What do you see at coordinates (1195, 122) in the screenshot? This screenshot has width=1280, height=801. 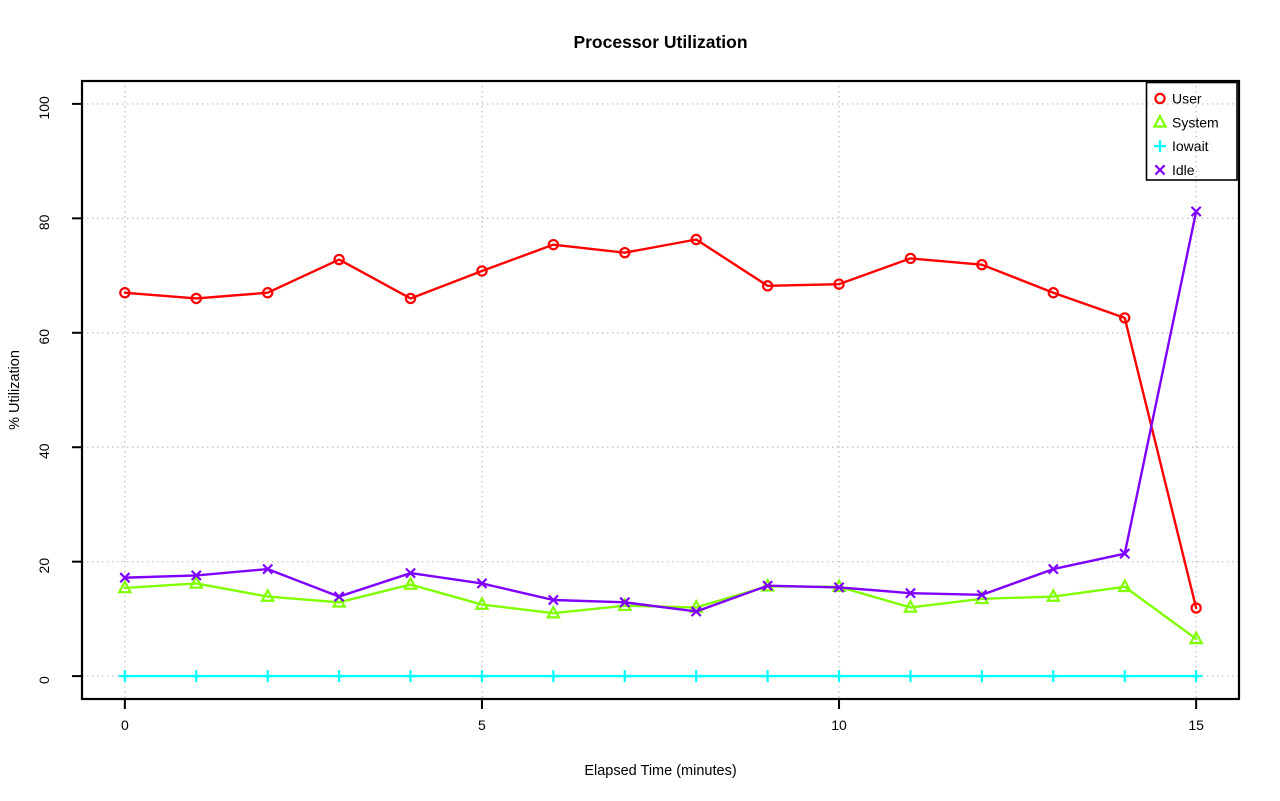 I see `legend-label-system: System` at bounding box center [1195, 122].